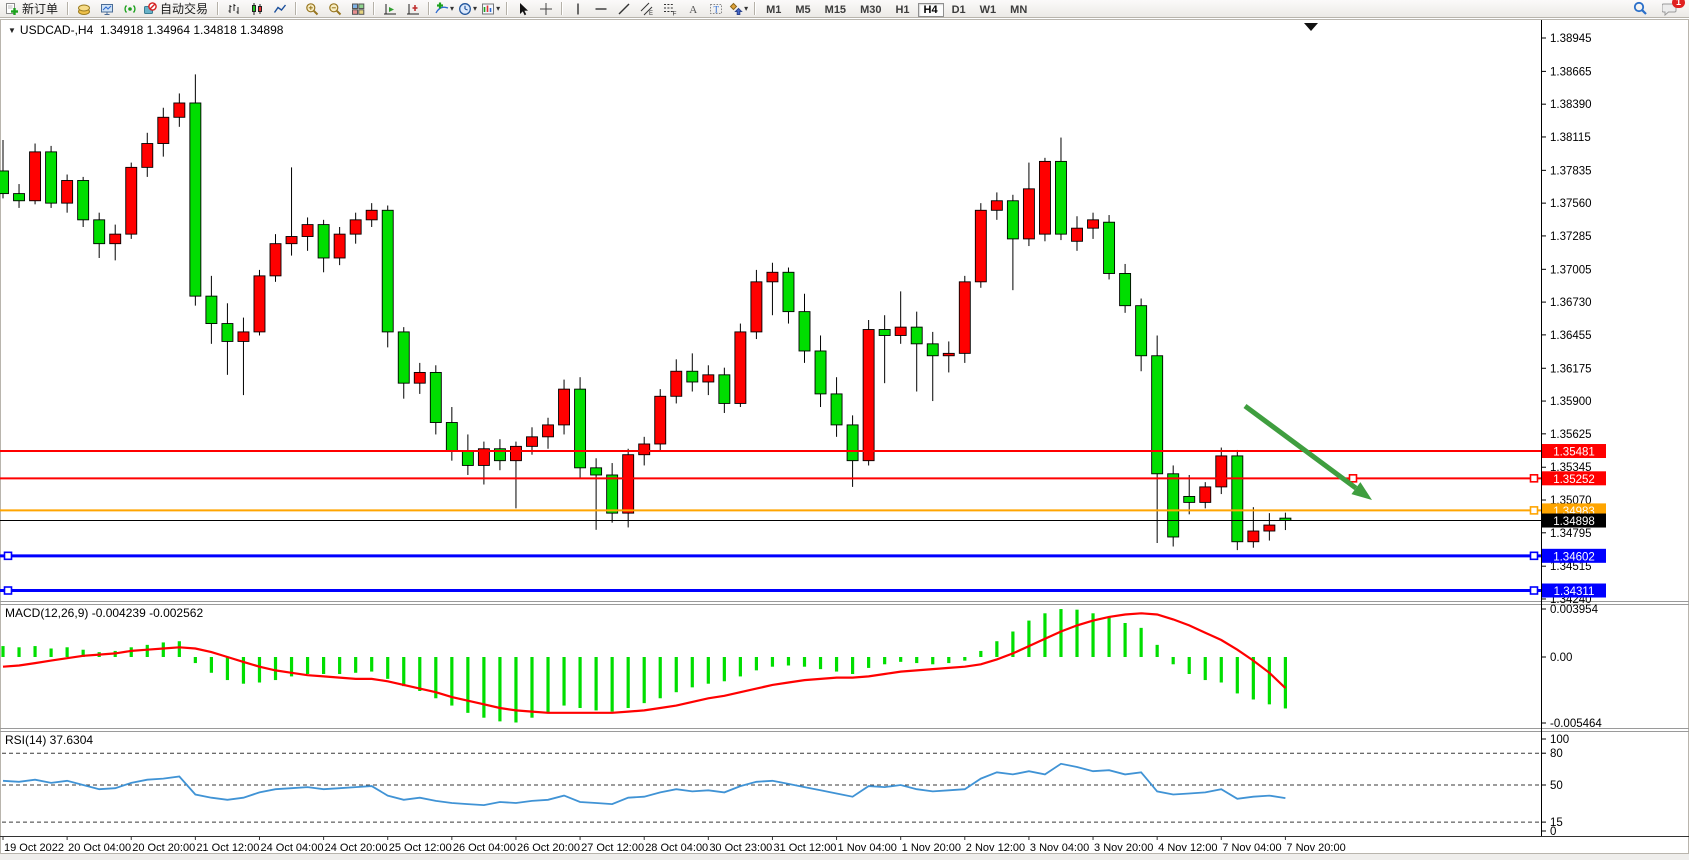 The image size is (1689, 860). Describe the element at coordinates (1571, 369) in the screenshot. I see `price-tick-label: 1.36175` at that location.